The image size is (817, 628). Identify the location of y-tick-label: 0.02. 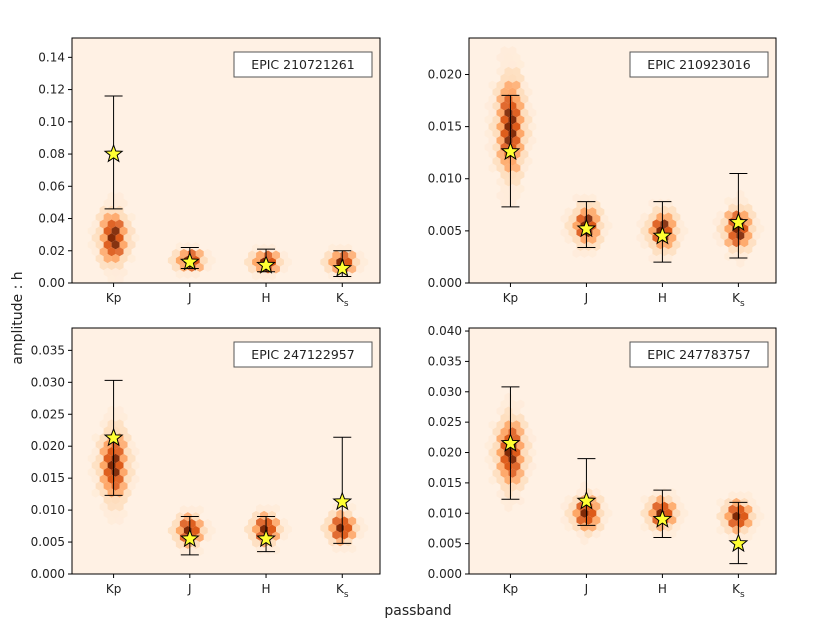
(51, 251).